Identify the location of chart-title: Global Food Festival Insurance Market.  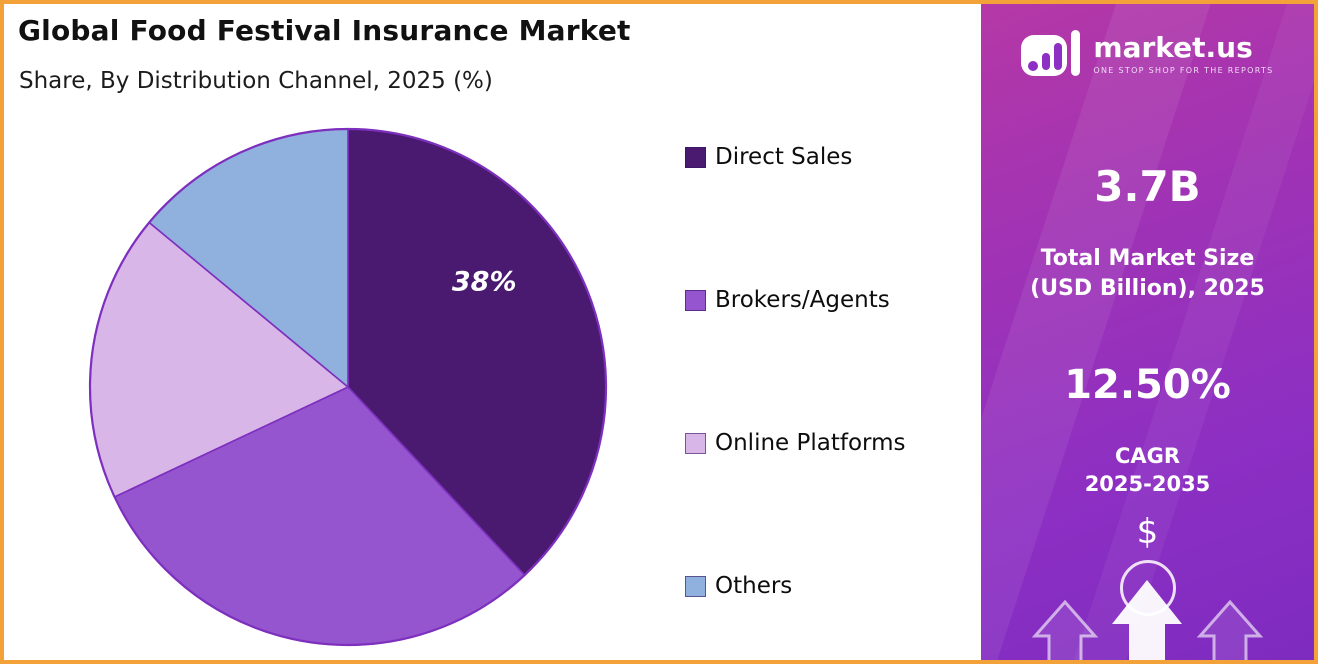
(324, 30).